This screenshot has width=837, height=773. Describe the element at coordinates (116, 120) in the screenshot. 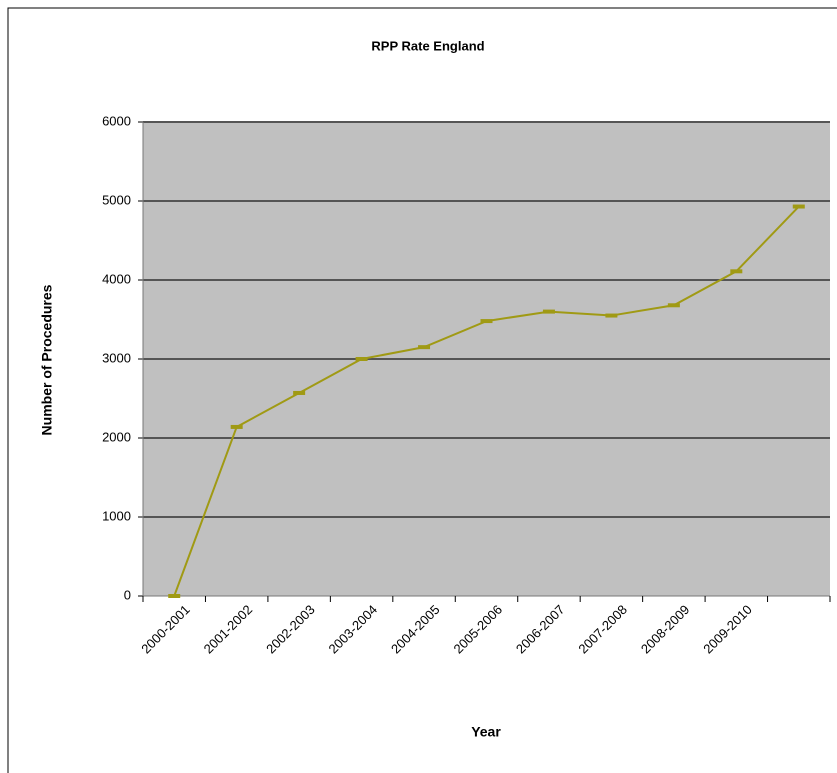

I see `y-tick-label: 6000` at that location.